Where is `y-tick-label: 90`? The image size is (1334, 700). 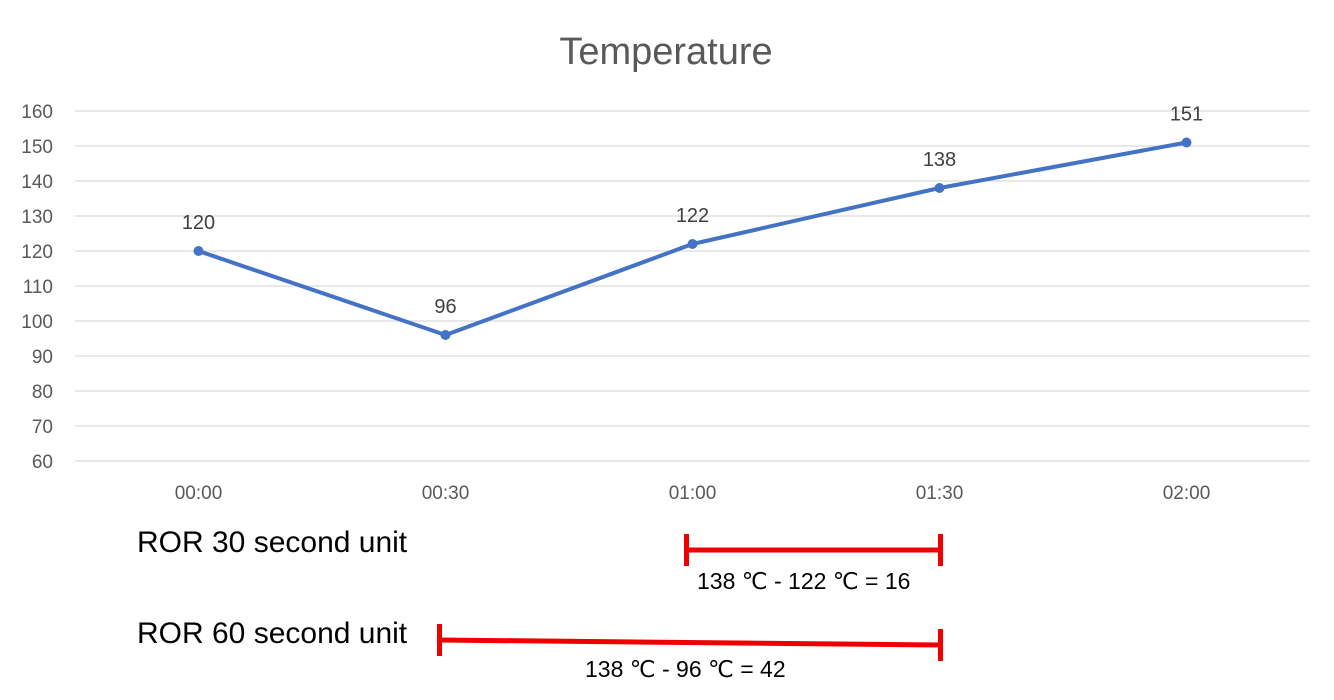 y-tick-label: 90 is located at coordinates (42, 357).